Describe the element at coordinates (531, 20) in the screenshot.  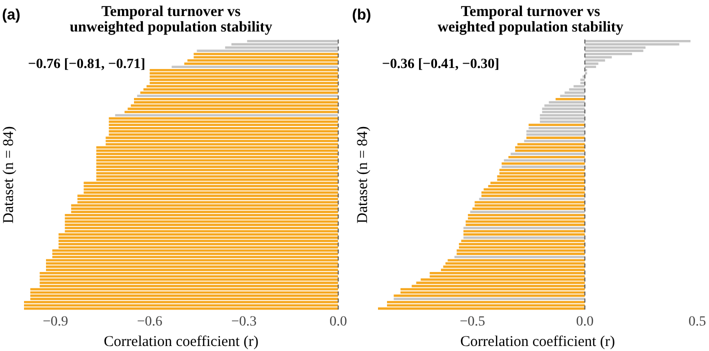
I see `chart-title: Temporal turnover vs weighted population stability` at that location.